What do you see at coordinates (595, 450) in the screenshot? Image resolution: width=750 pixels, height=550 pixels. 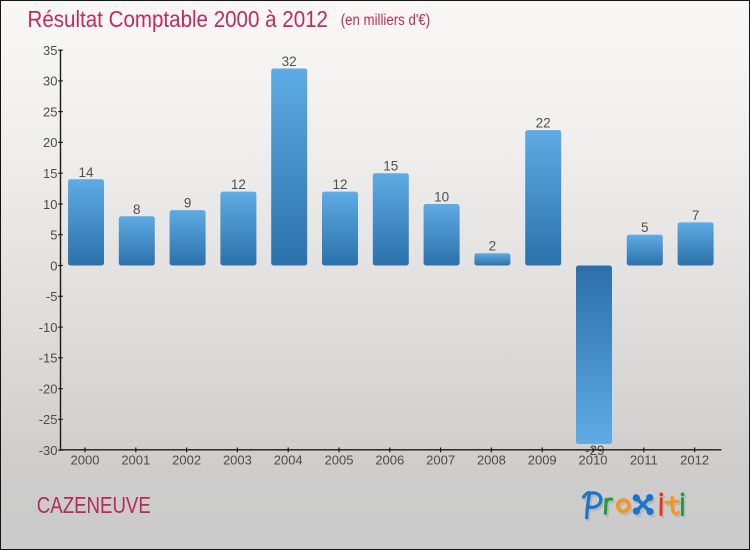 I see `svg-text: -29` at bounding box center [595, 450].